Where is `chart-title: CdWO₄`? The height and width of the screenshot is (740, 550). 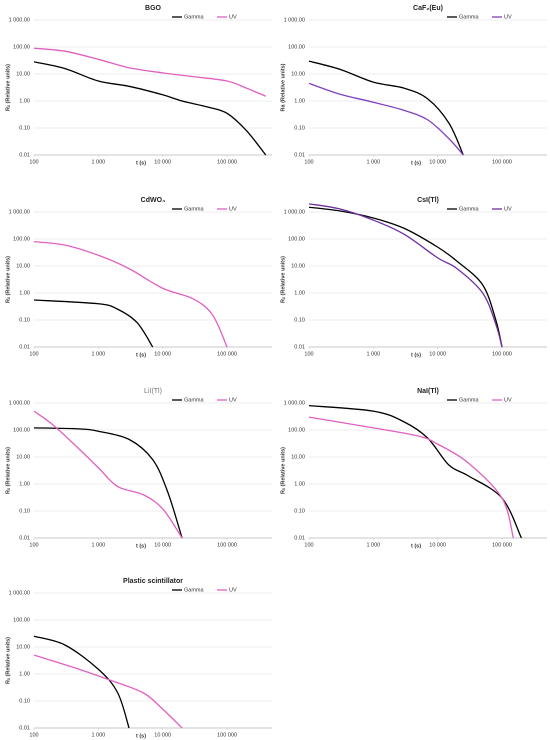 chart-title: CdWO₄ is located at coordinates (153, 200).